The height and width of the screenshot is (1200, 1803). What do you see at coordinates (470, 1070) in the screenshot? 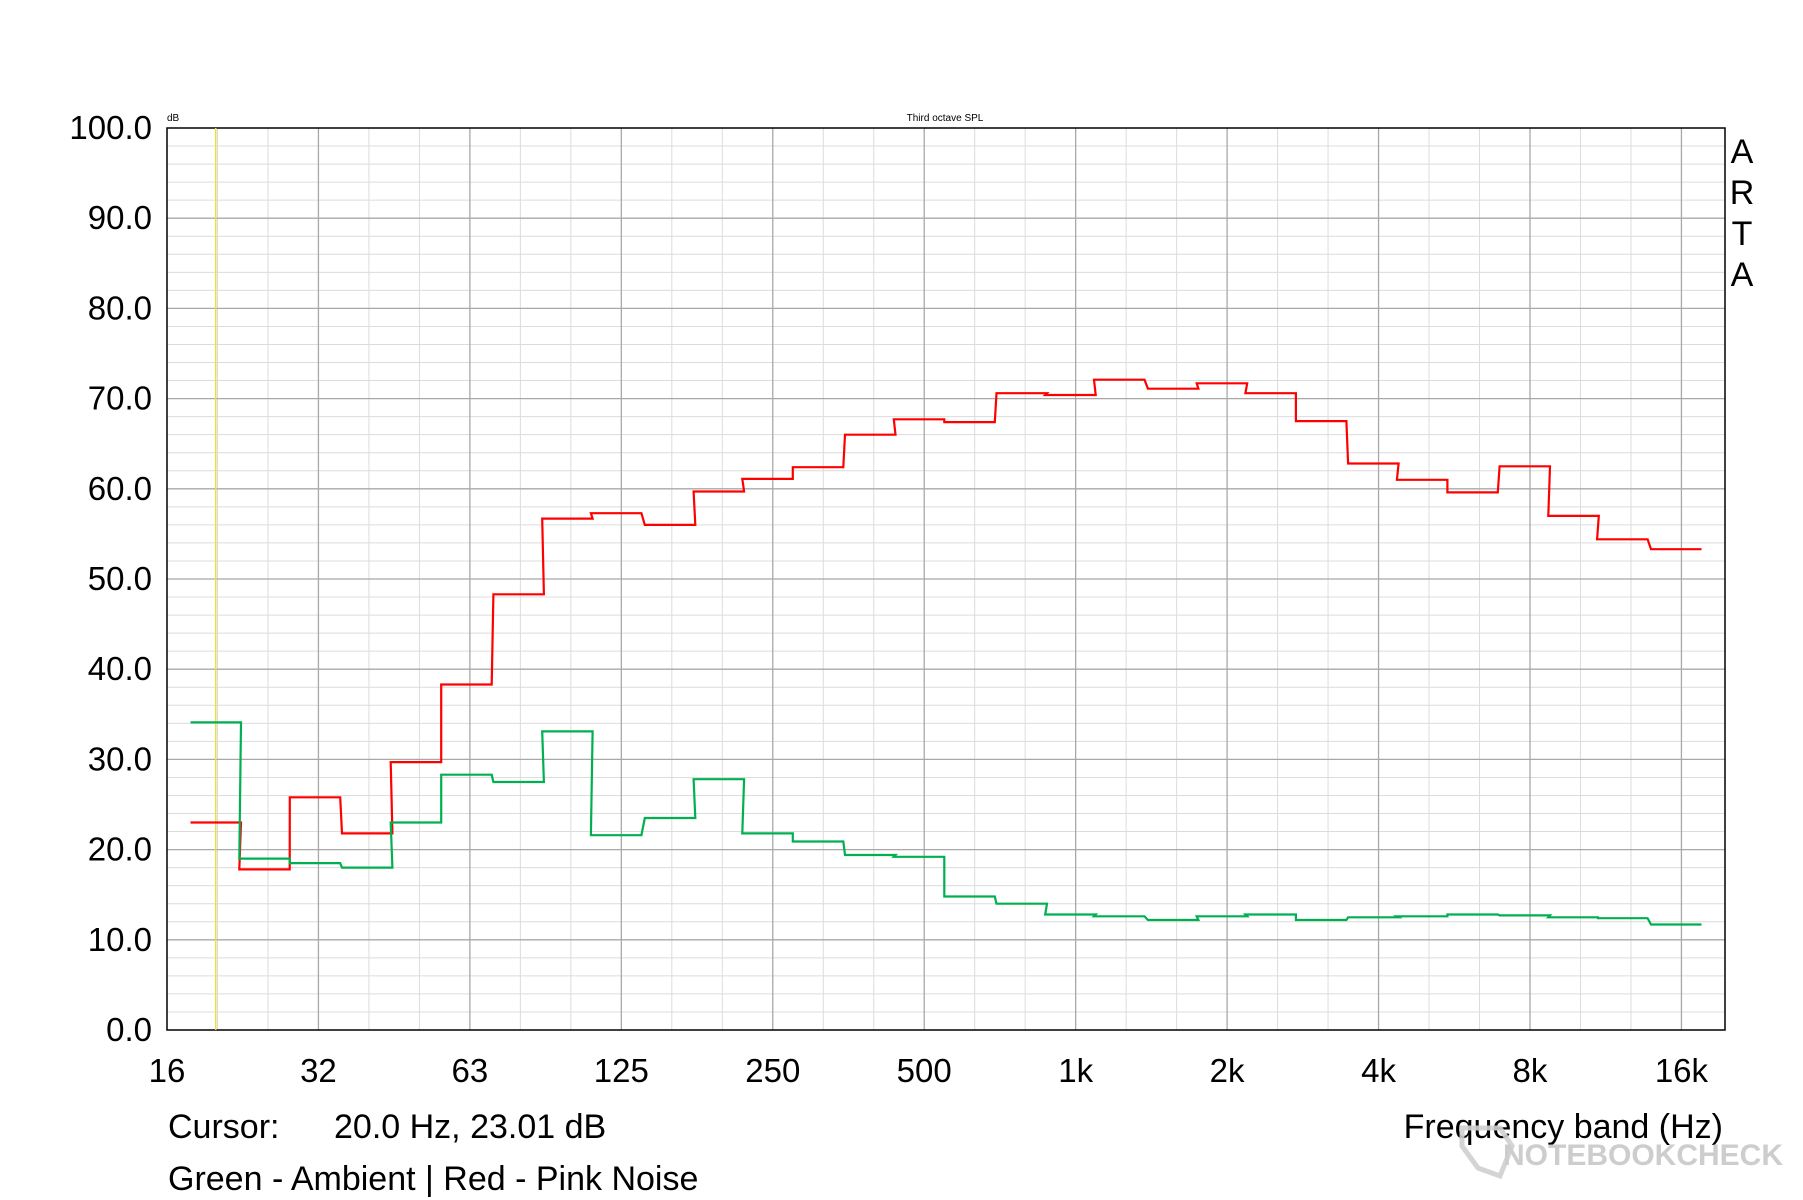
I see `x-tick-label: 63` at bounding box center [470, 1070].